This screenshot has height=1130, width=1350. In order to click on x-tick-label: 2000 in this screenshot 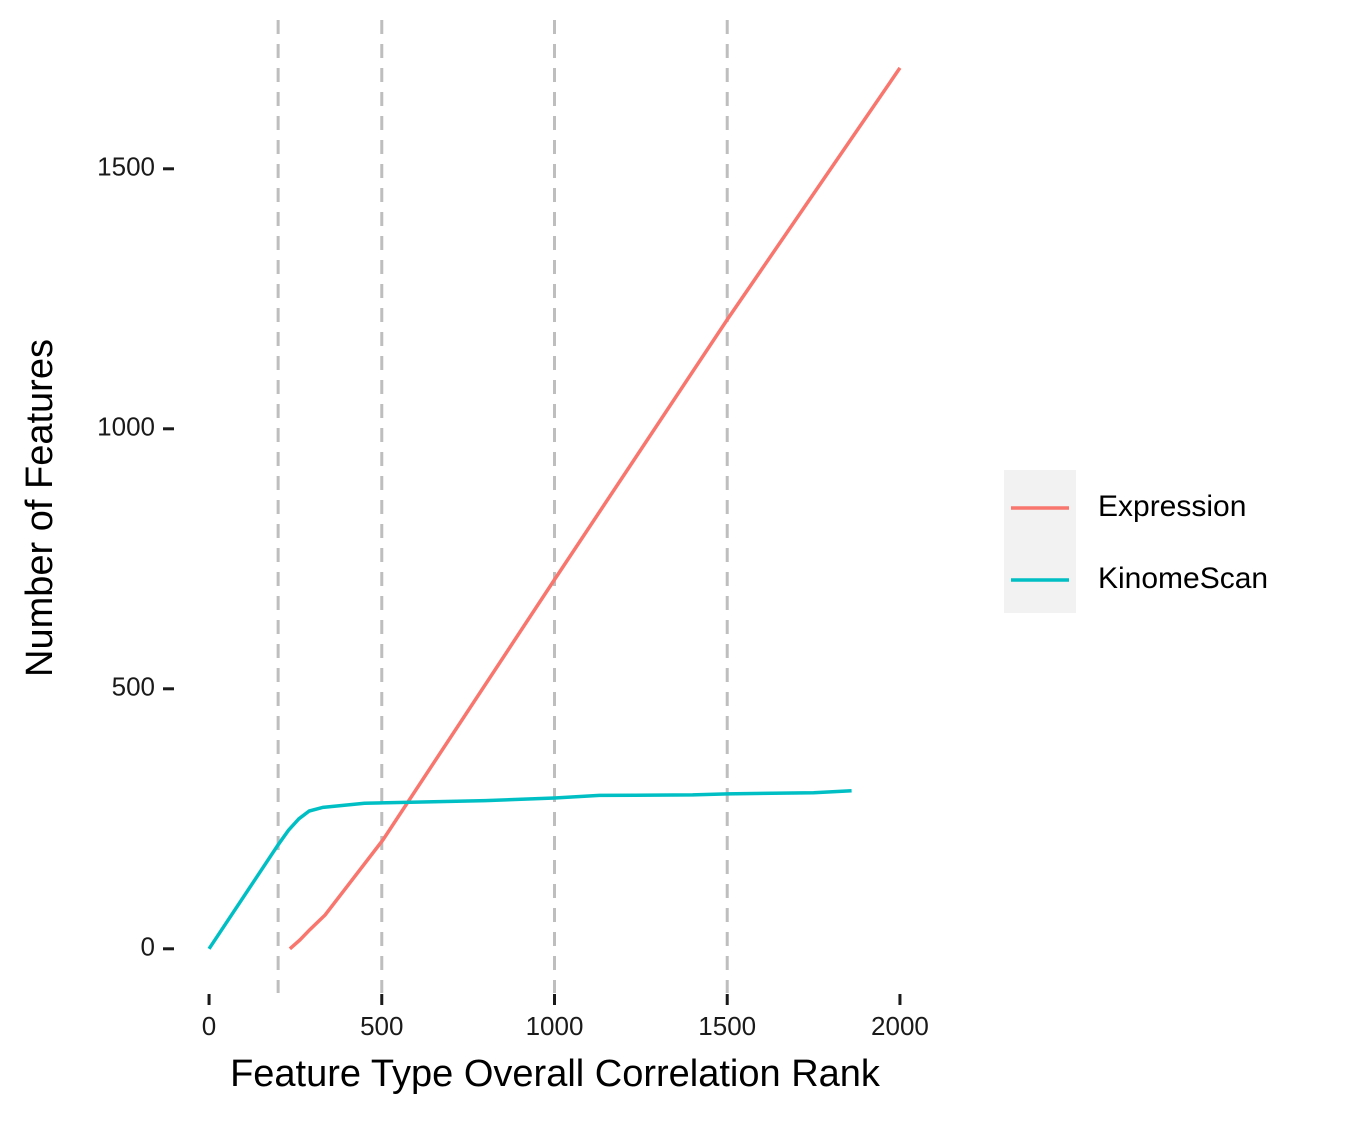, I will do `click(900, 1026)`.